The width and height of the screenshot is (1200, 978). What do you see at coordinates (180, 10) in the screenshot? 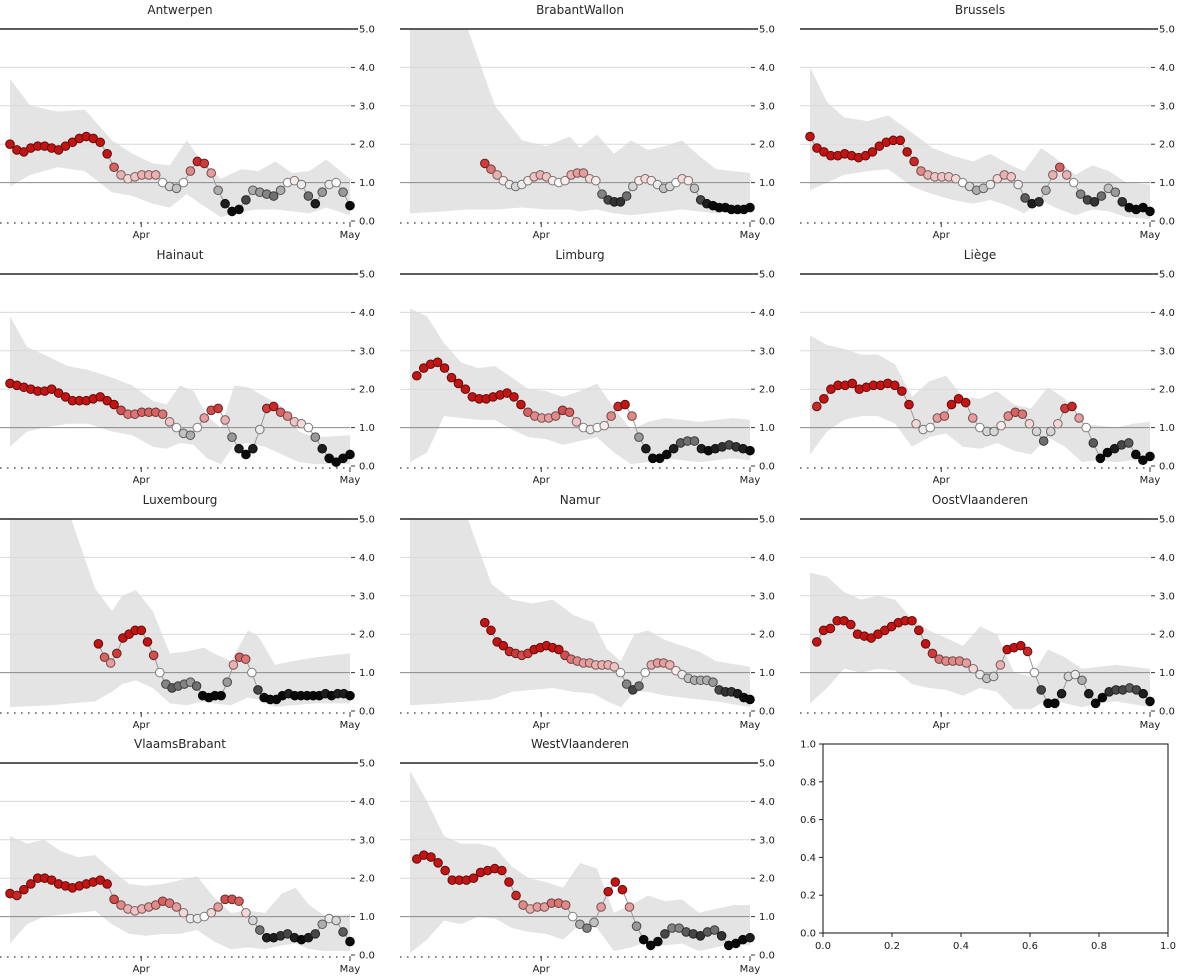
I see `subplot-title: Antwerpen` at bounding box center [180, 10].